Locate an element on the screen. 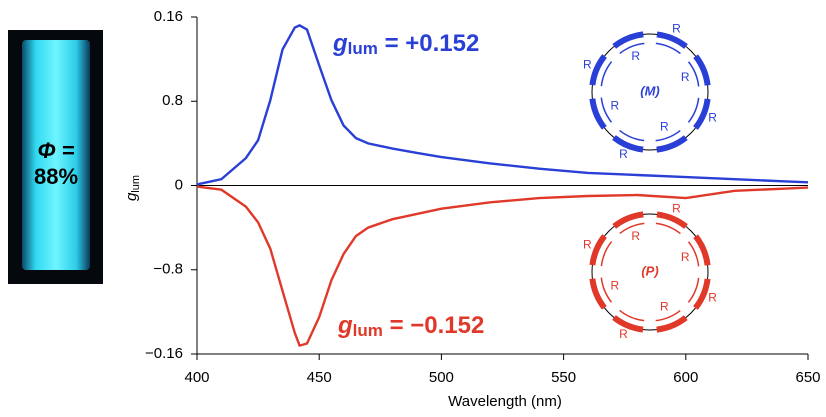 The height and width of the screenshot is (417, 826). annotation-text: = −0.152 is located at coordinates (433, 325).